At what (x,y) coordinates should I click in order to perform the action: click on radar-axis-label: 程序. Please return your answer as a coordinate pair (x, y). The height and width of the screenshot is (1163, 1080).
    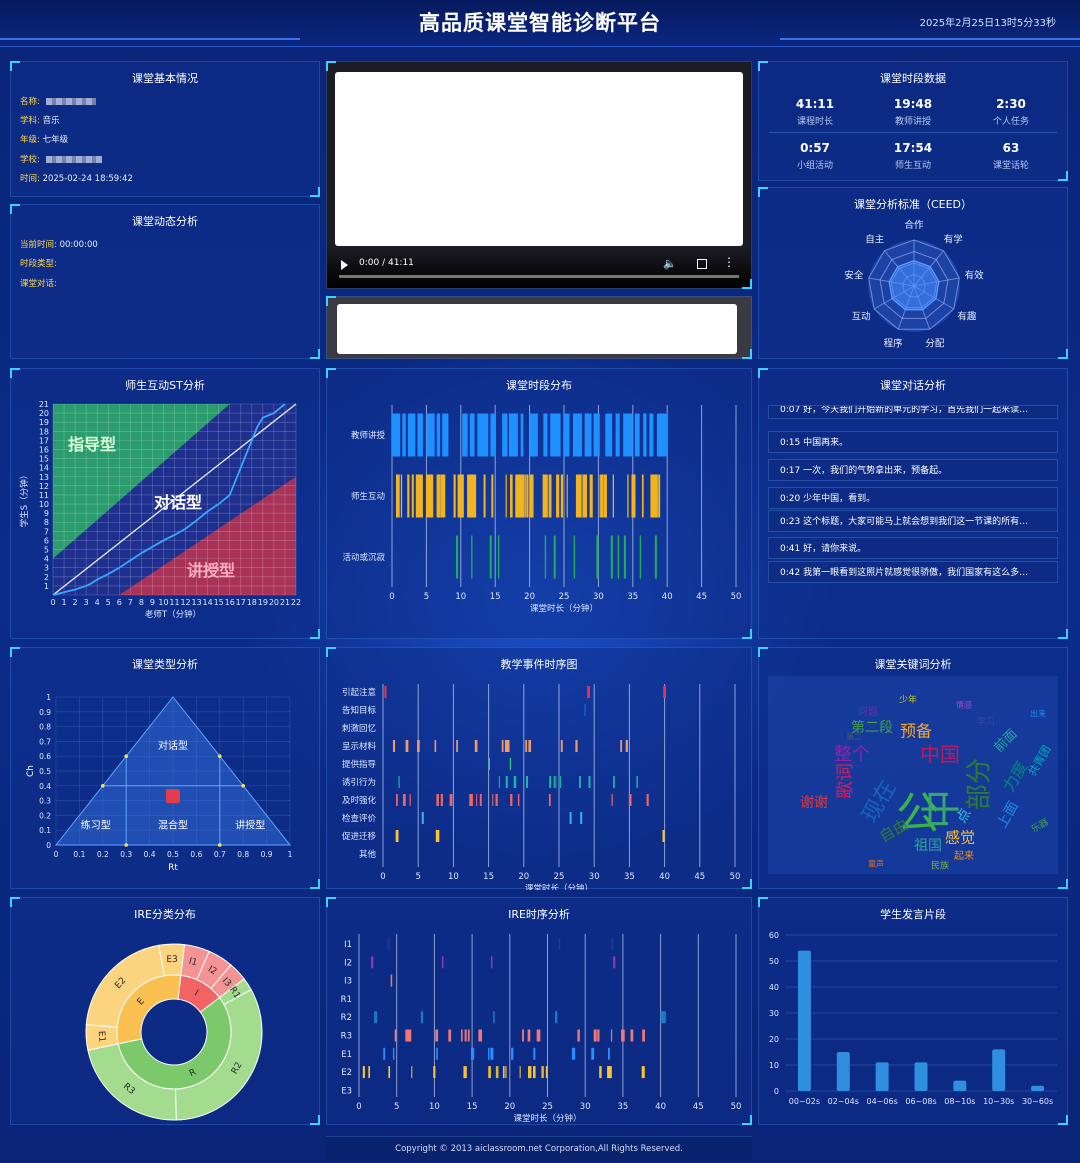
    Looking at the image, I should click on (894, 343).